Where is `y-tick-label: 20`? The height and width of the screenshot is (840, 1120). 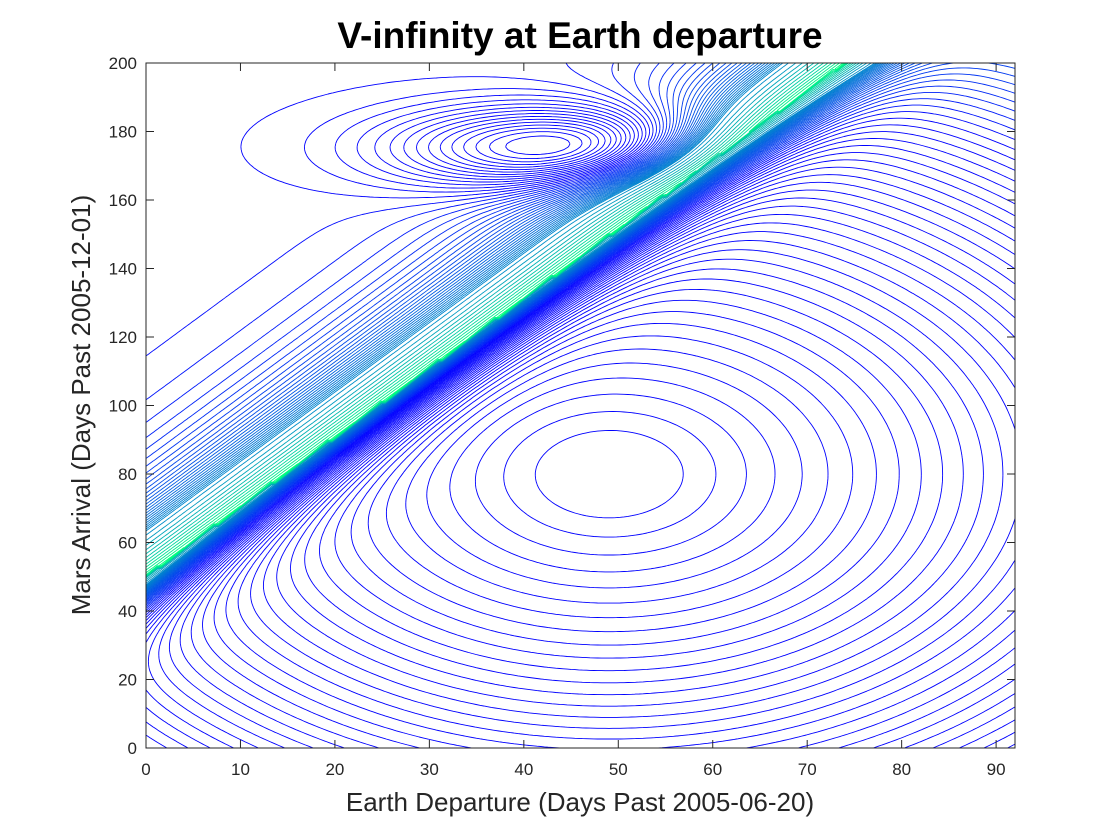
y-tick-label: 20 is located at coordinates (127, 680).